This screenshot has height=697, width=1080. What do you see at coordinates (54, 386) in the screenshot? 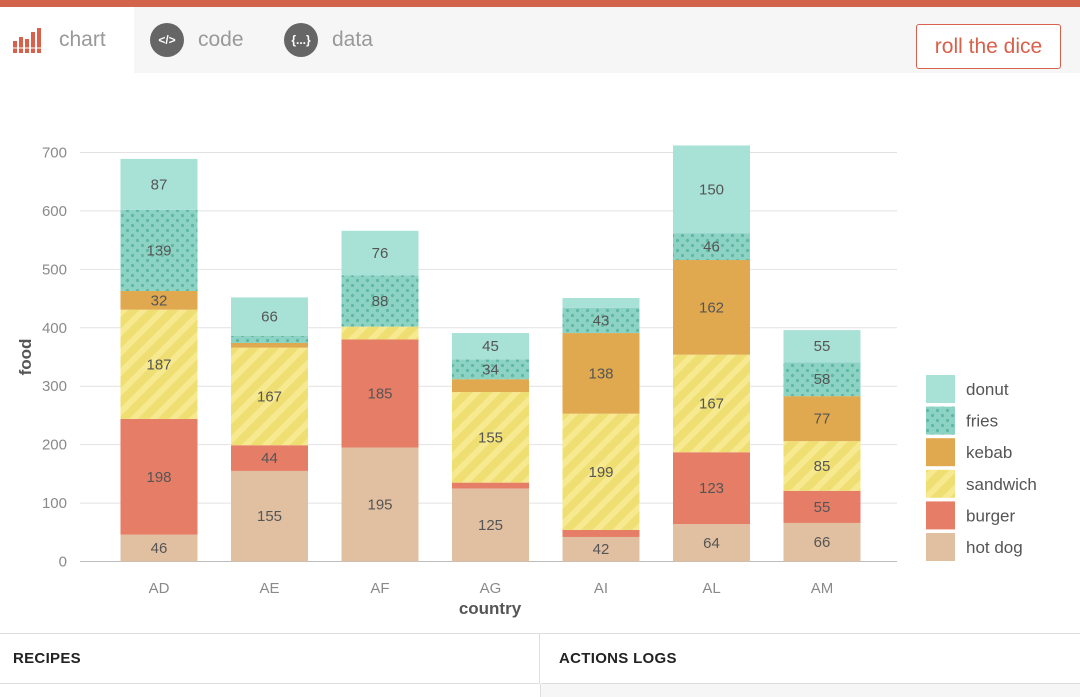
I see `y-tick-label: 300` at bounding box center [54, 386].